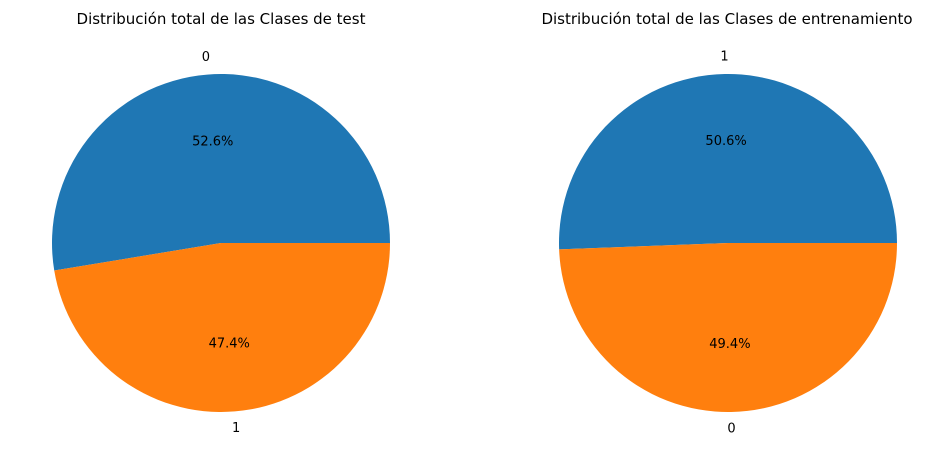  Describe the element at coordinates (229, 344) in the screenshot. I see `pct-label-0-1: 47.4%` at that location.